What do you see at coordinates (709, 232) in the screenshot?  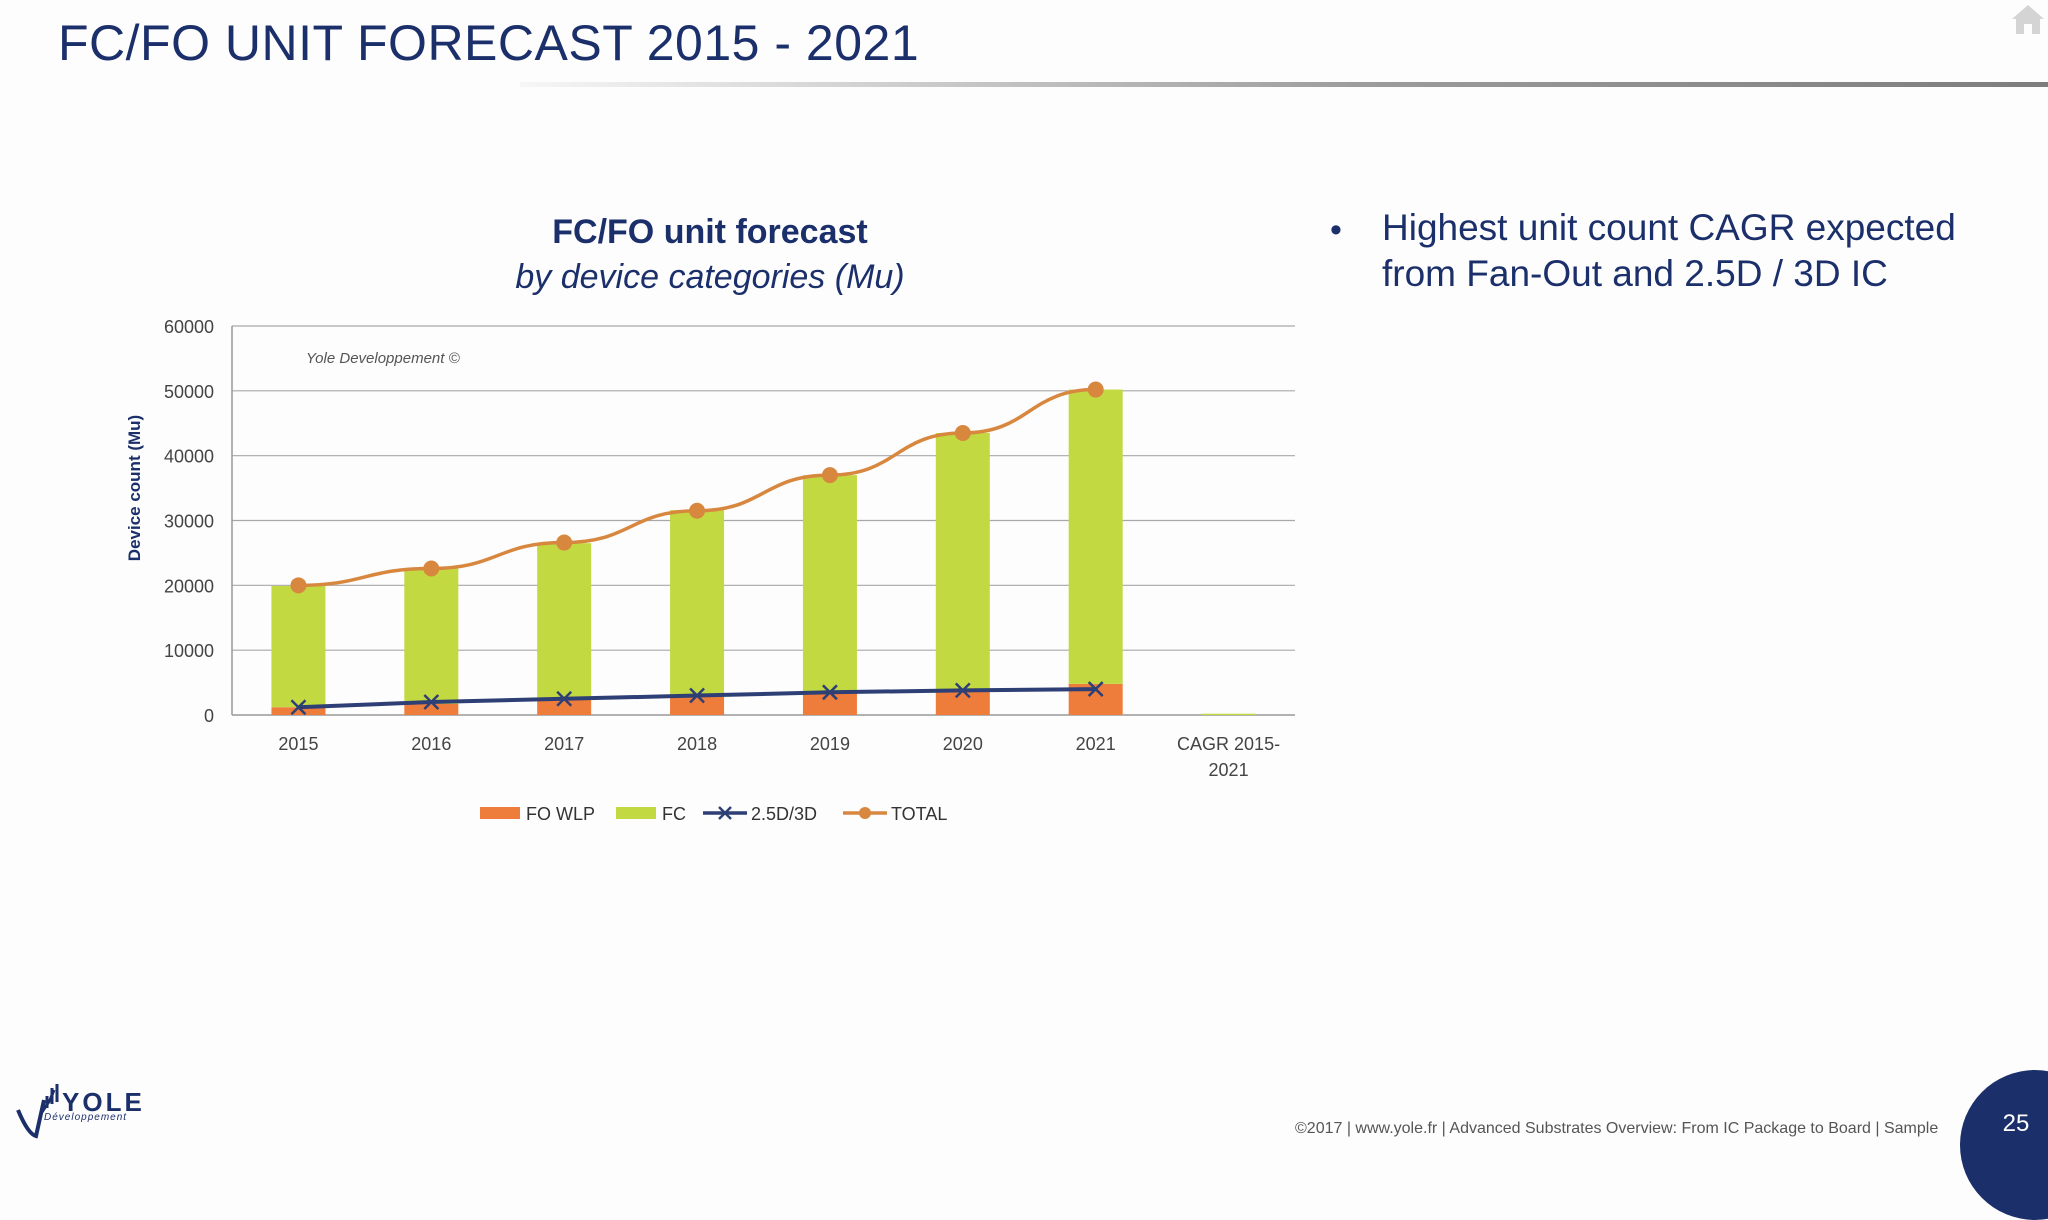 I see `chart-title: FC/FO unit forecast` at bounding box center [709, 232].